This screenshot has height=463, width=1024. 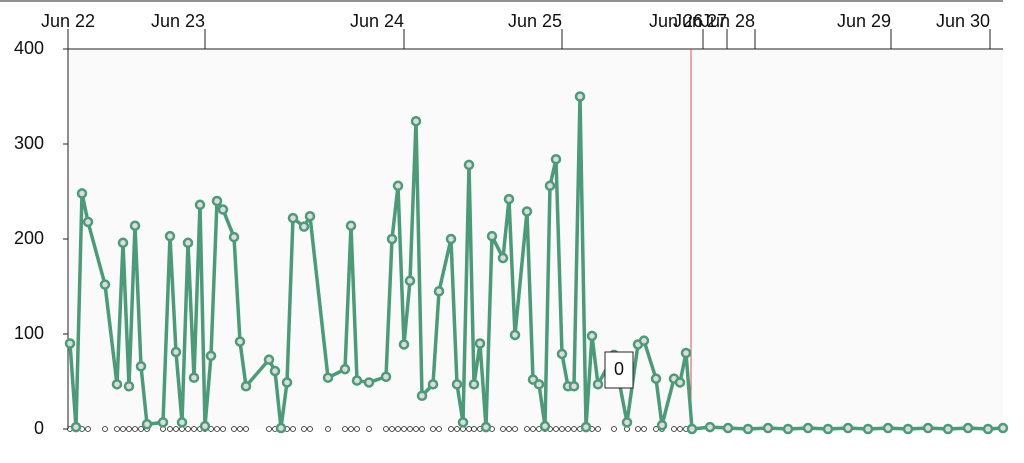 What do you see at coordinates (39, 428) in the screenshot?
I see `y-tick-label: 0` at bounding box center [39, 428].